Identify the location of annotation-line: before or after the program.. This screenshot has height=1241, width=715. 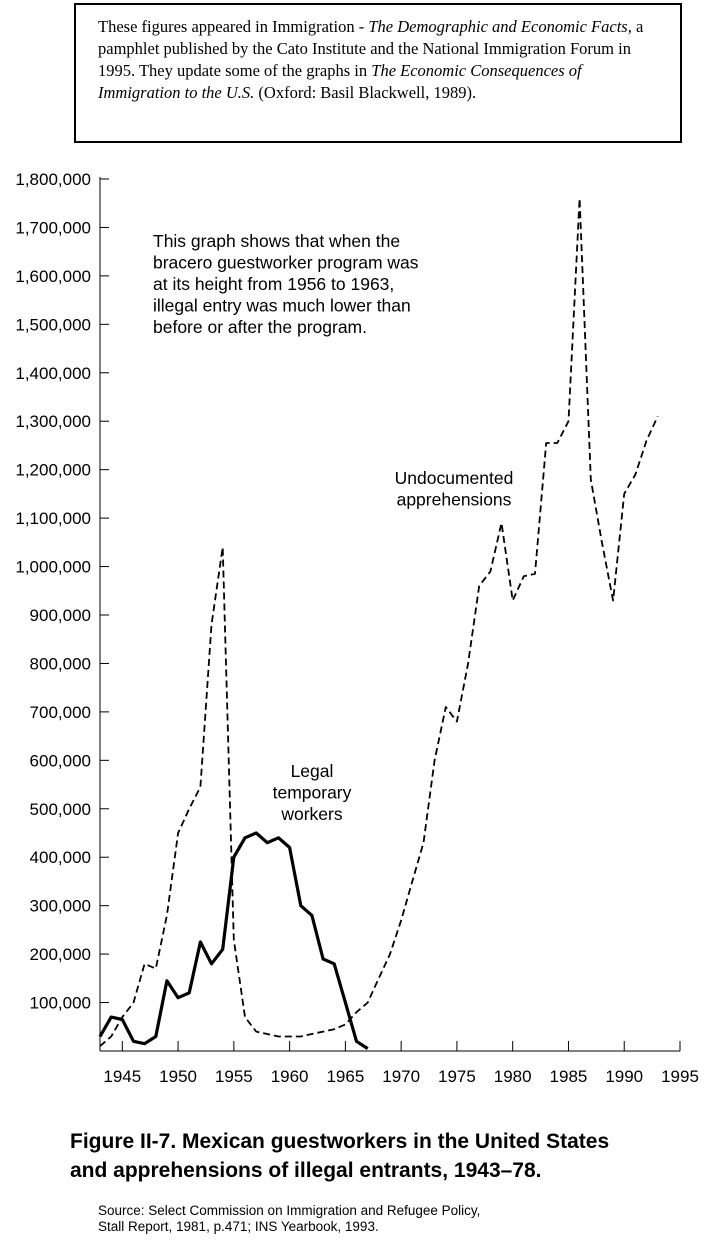
(260, 327).